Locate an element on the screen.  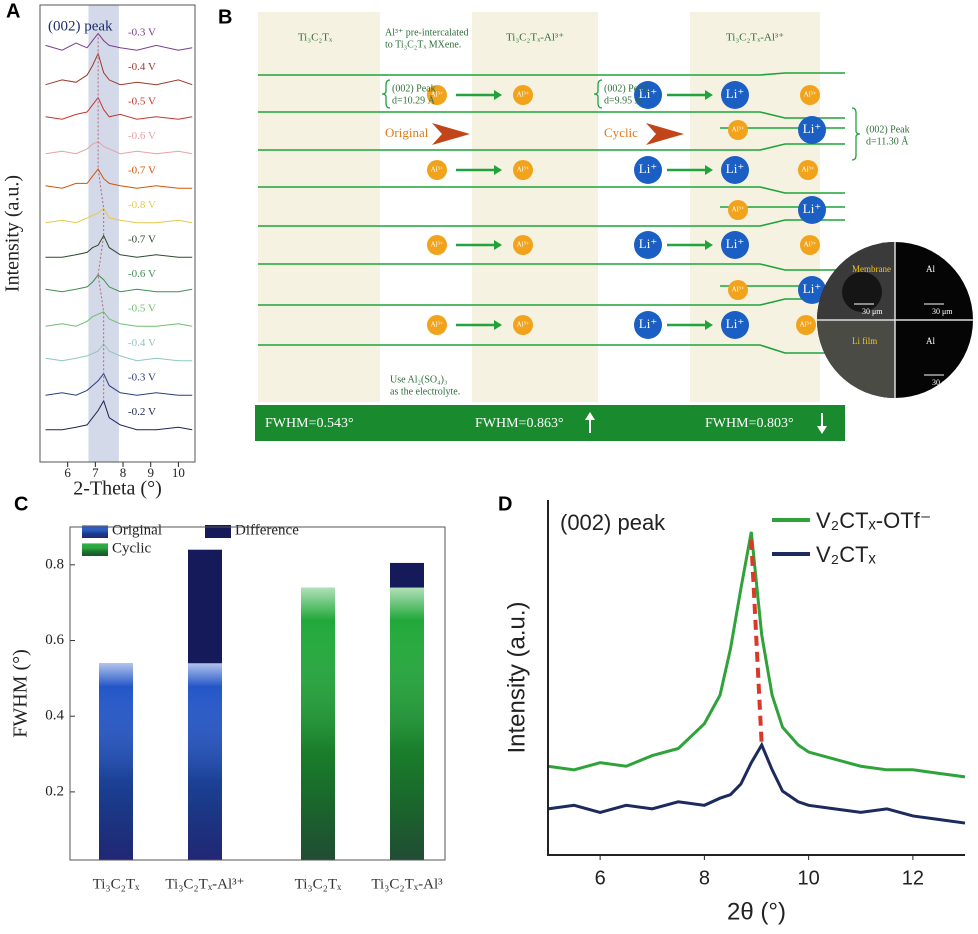
x-axis-label: 2-Theta (°) is located at coordinates (117, 489).